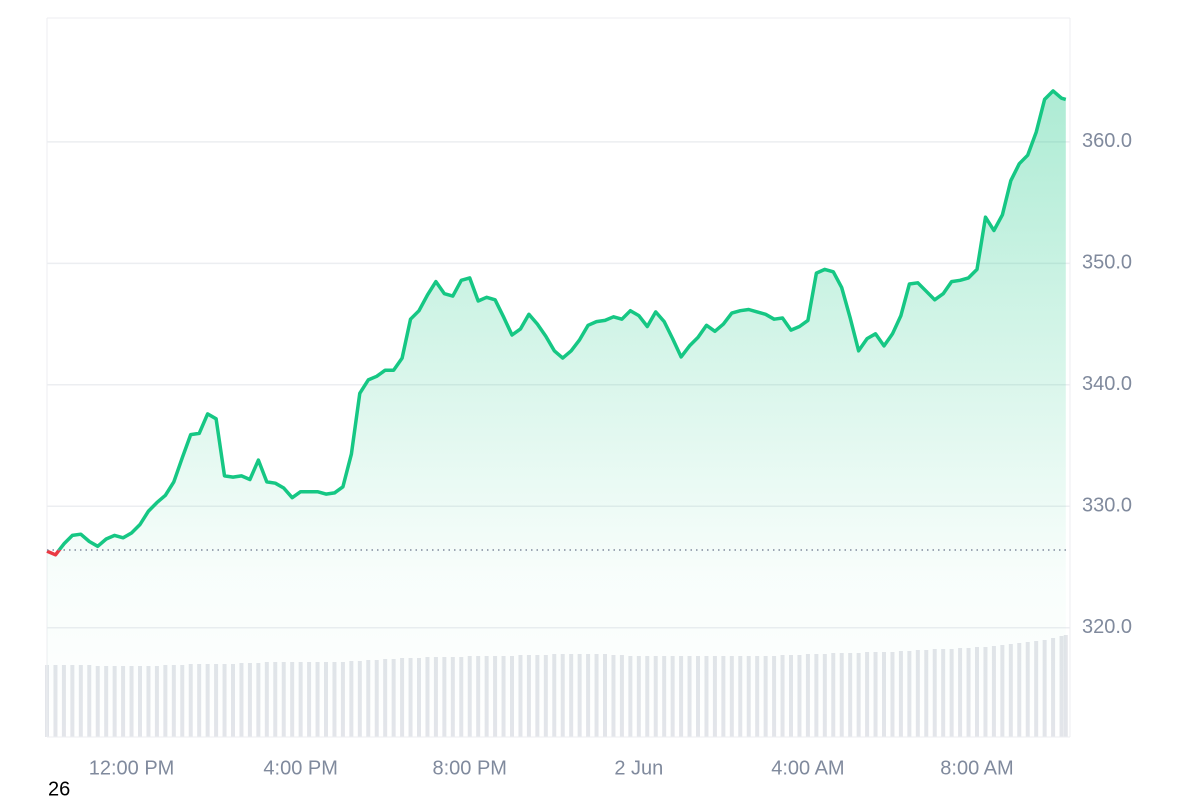 This screenshot has height=805, width=1200. Describe the element at coordinates (1107, 506) in the screenshot. I see `y-tick-label: 330.0` at that location.